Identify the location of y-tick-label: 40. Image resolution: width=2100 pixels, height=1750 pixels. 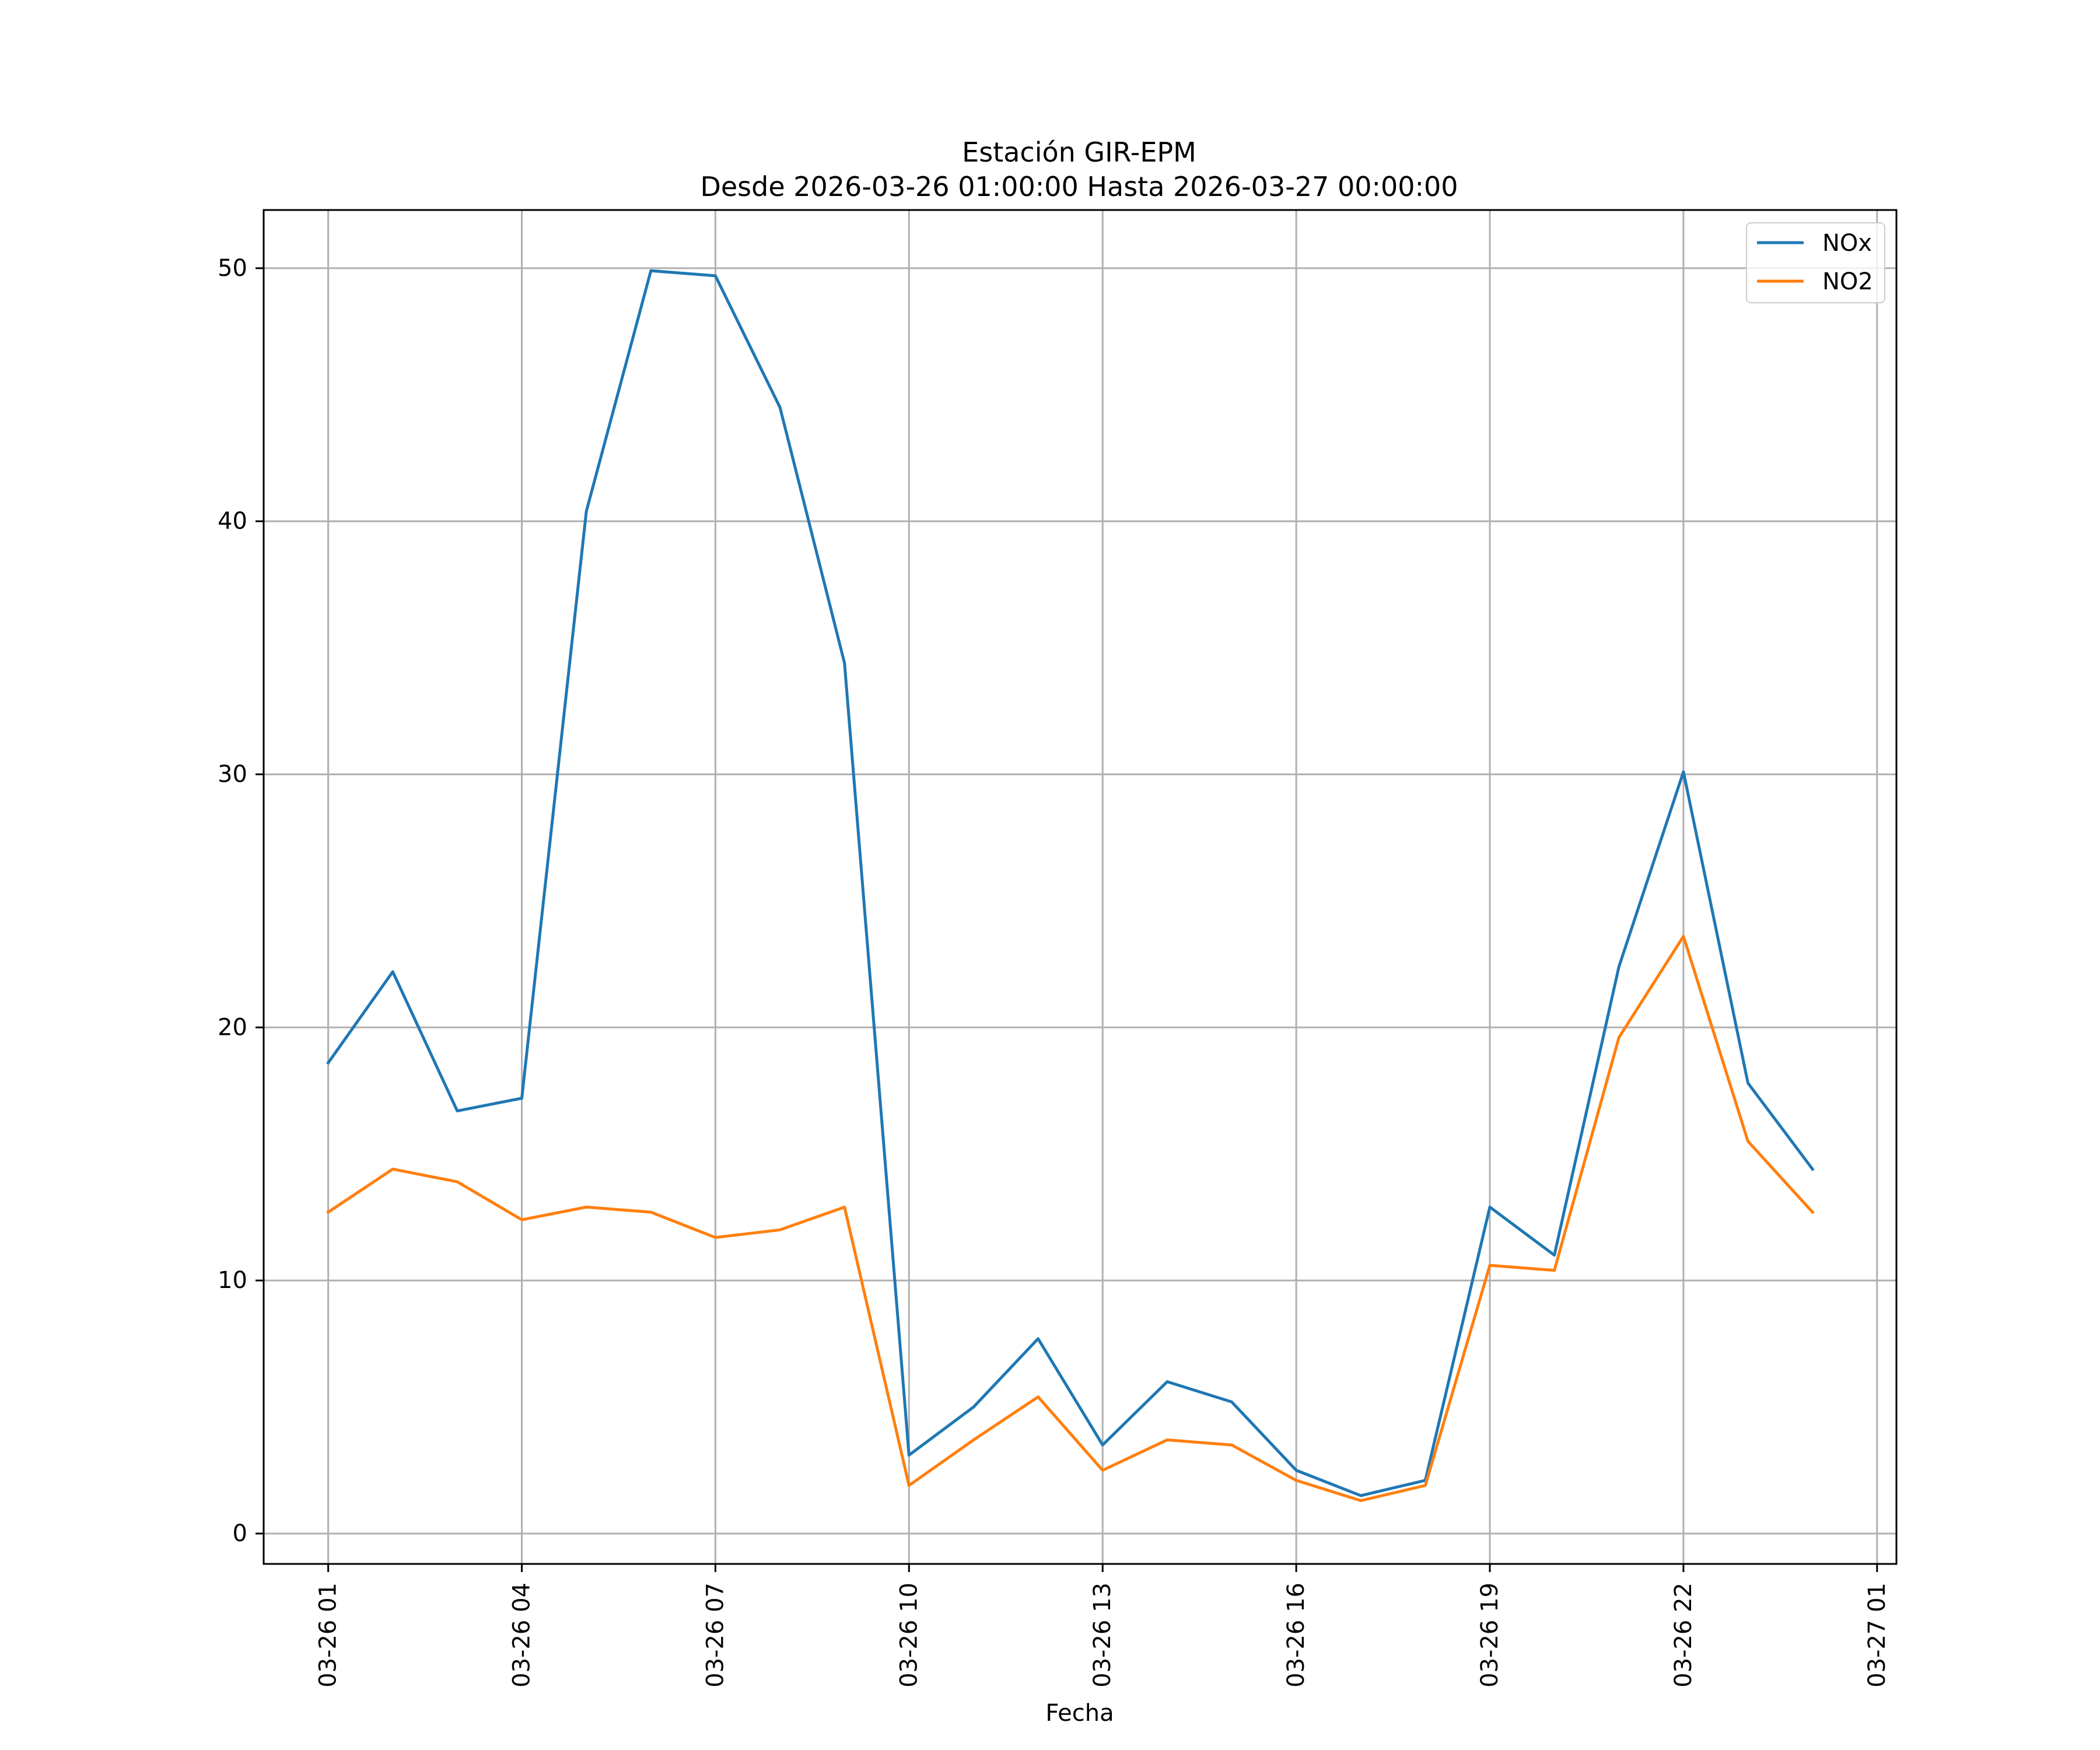
(232, 521).